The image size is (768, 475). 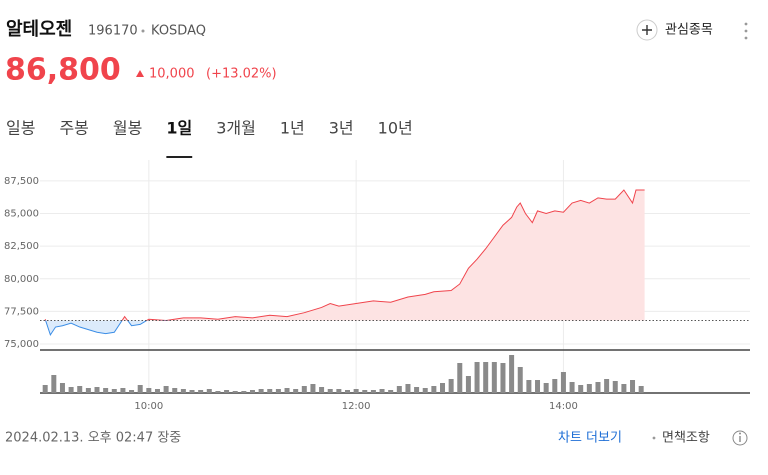 What do you see at coordinates (740, 438) in the screenshot?
I see `info-icon` at bounding box center [740, 438].